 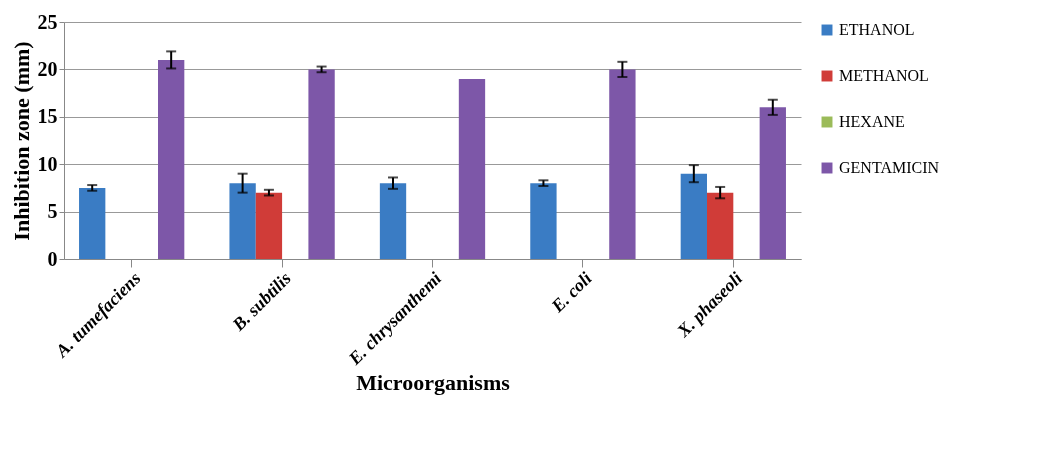 What do you see at coordinates (571, 292) in the screenshot?
I see `x-tick-label: E. coli` at bounding box center [571, 292].